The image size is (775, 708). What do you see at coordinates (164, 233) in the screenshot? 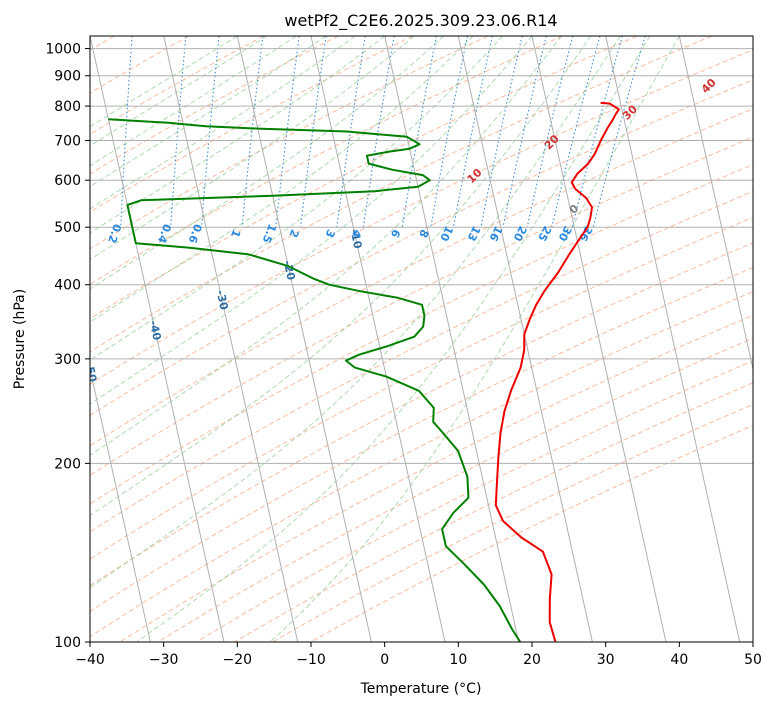
I see `mixing-ratio-label: 0.4` at bounding box center [164, 233].